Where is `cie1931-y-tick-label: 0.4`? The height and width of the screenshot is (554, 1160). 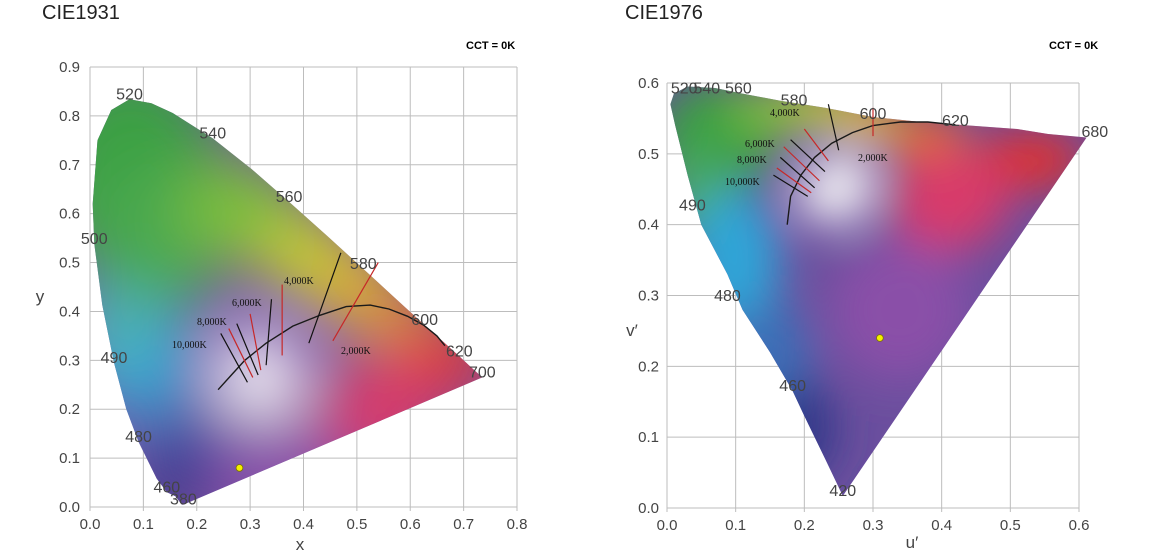 cie1931-y-tick-label: 0.4 is located at coordinates (69, 311).